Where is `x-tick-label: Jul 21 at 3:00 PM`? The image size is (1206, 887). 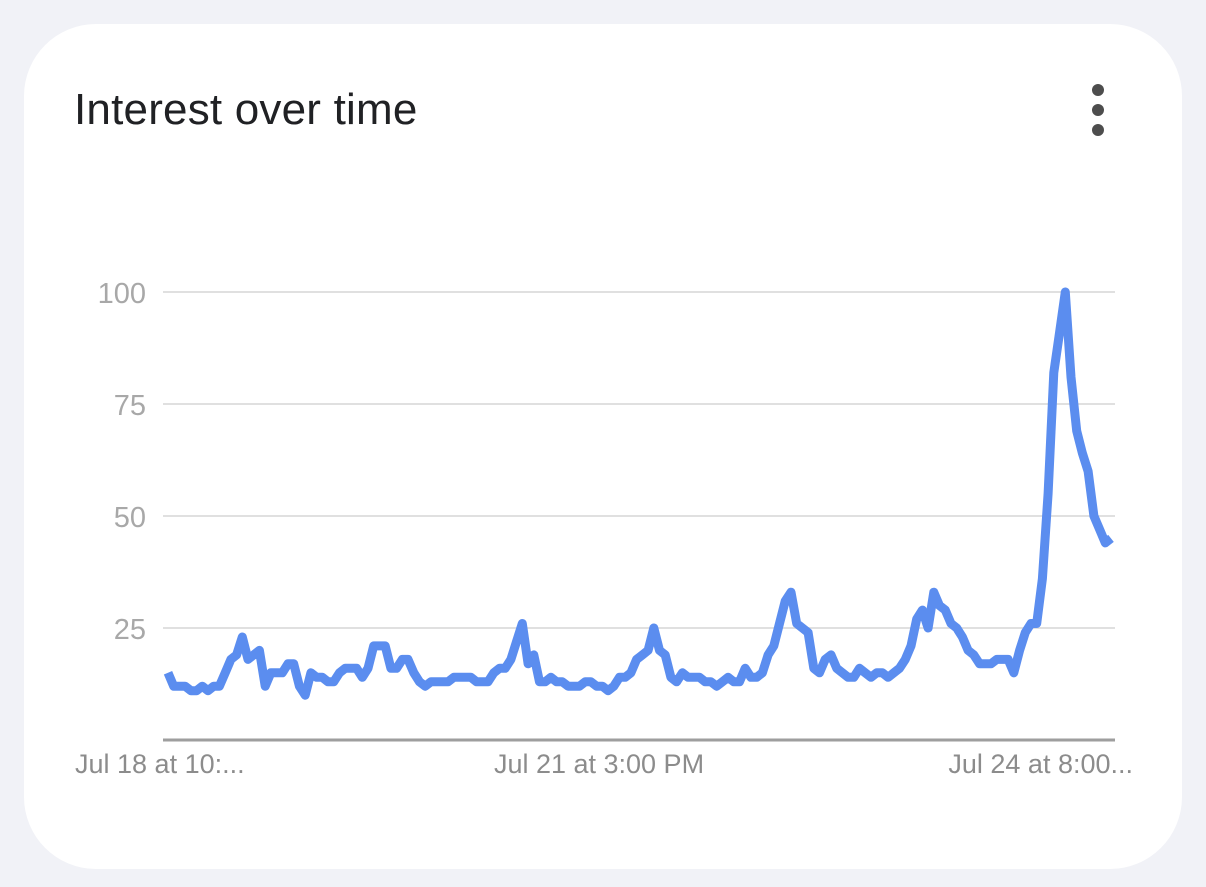 x-tick-label: Jul 21 at 3:00 PM is located at coordinates (599, 764).